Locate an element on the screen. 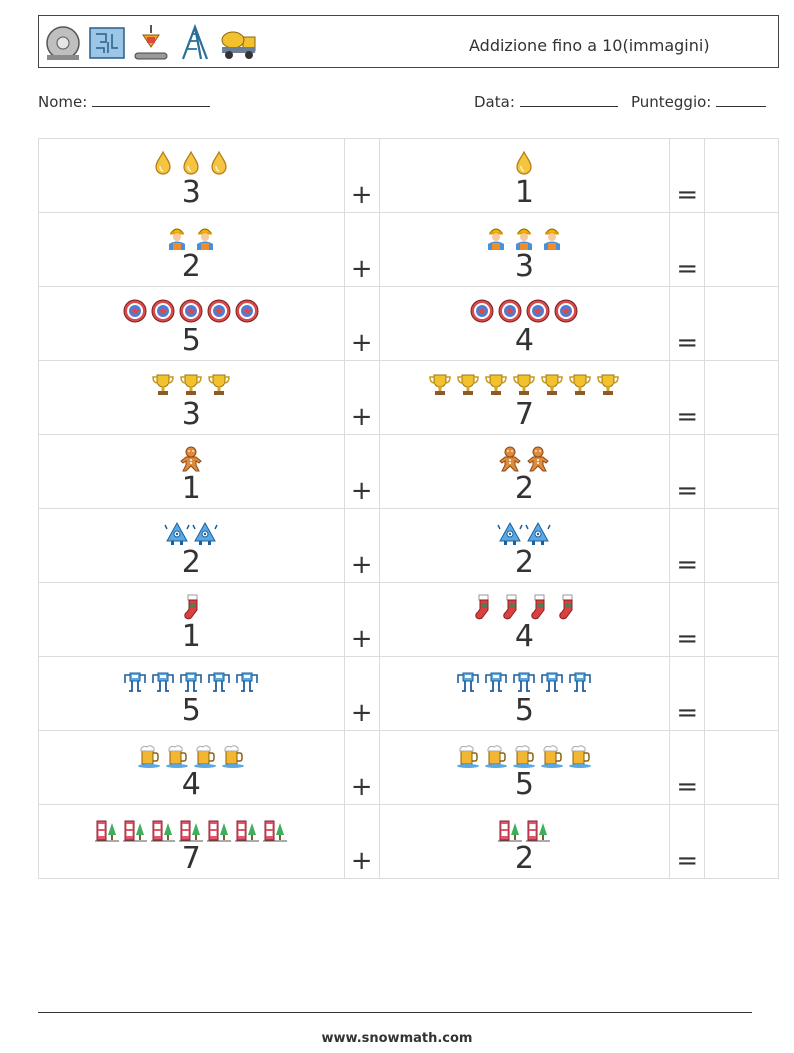 This screenshot has width=794, height=1053. operand-cell: 1 is located at coordinates (191, 471).